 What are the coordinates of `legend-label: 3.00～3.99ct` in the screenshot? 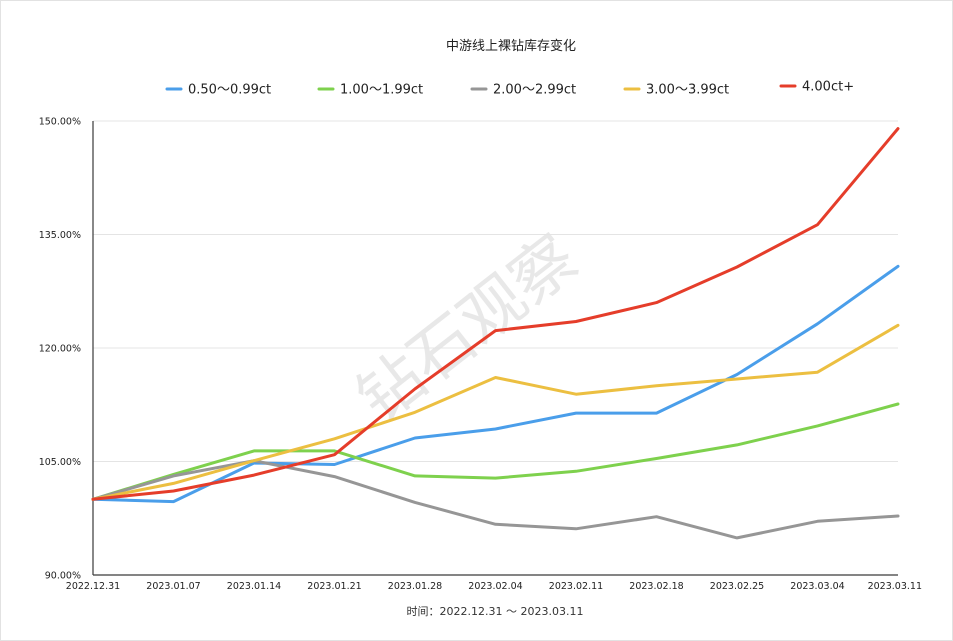 It's located at (687, 90).